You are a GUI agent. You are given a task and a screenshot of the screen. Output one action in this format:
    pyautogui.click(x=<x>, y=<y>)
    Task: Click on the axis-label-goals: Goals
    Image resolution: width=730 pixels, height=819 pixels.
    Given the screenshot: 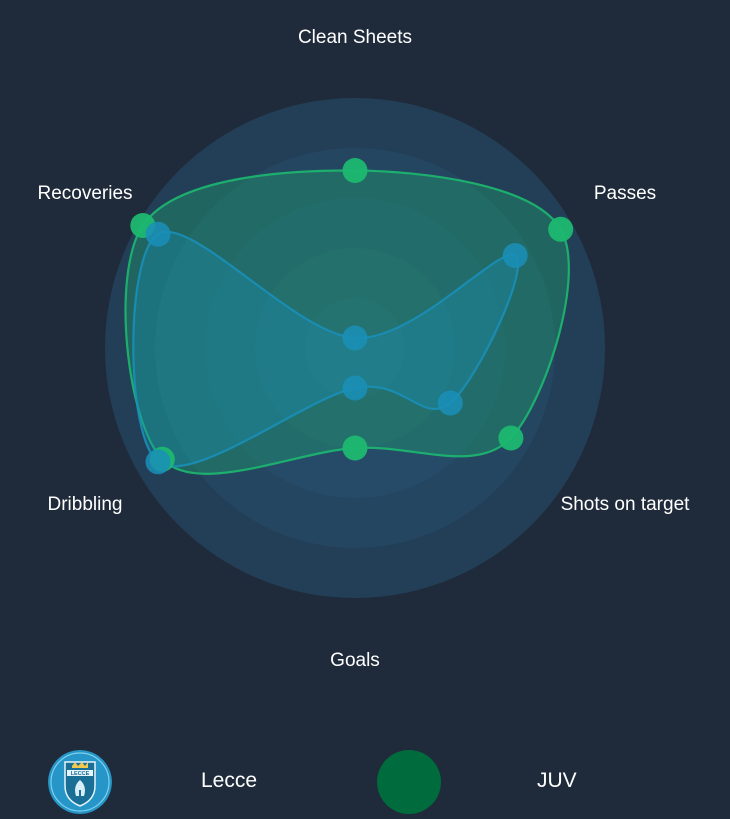 What is the action you would take?
    pyautogui.click(x=355, y=660)
    